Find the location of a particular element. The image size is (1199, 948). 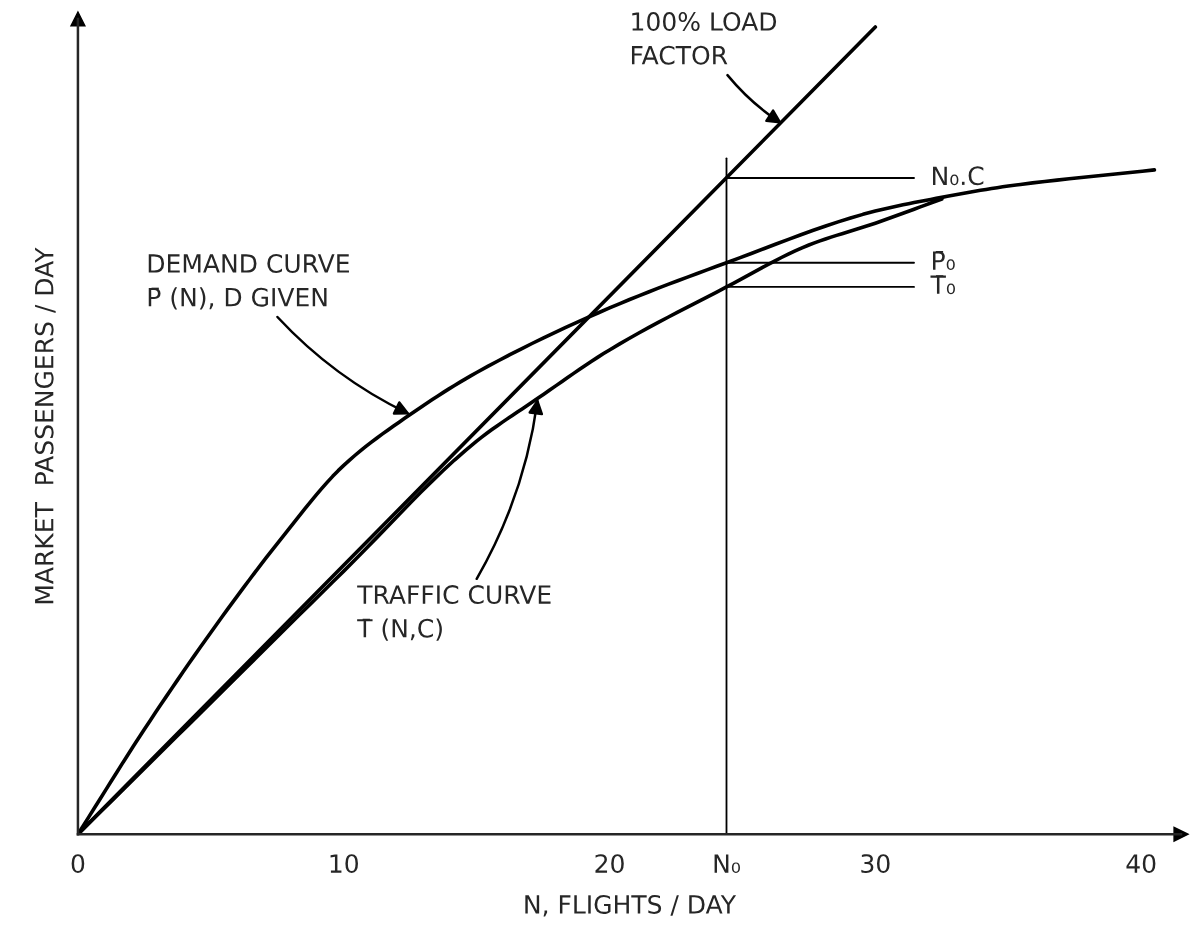

annotation: 100% LOAD FACTOR is located at coordinates (704, 38).